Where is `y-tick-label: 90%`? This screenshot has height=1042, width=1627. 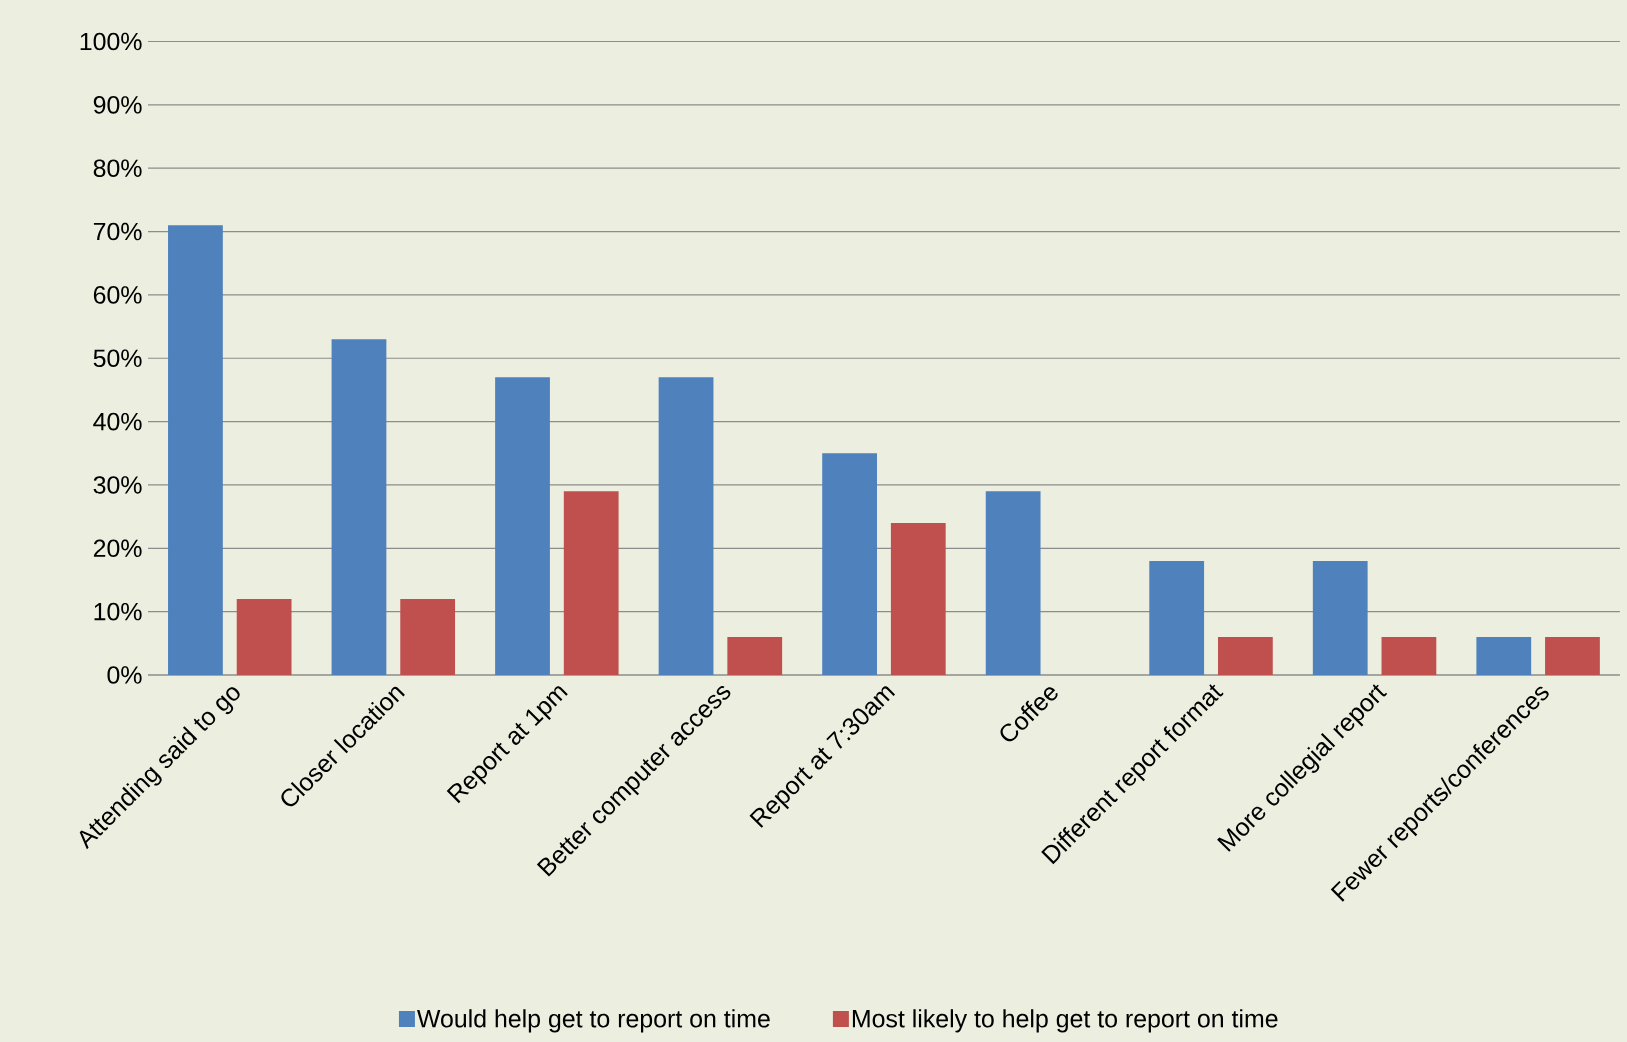 y-tick-label: 90% is located at coordinates (117, 105).